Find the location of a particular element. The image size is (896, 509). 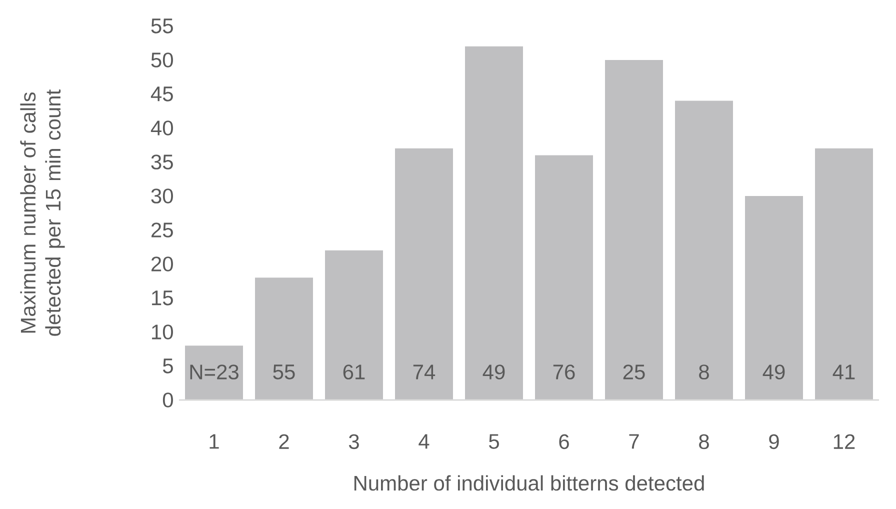

annotation: 55 is located at coordinates (284, 372).